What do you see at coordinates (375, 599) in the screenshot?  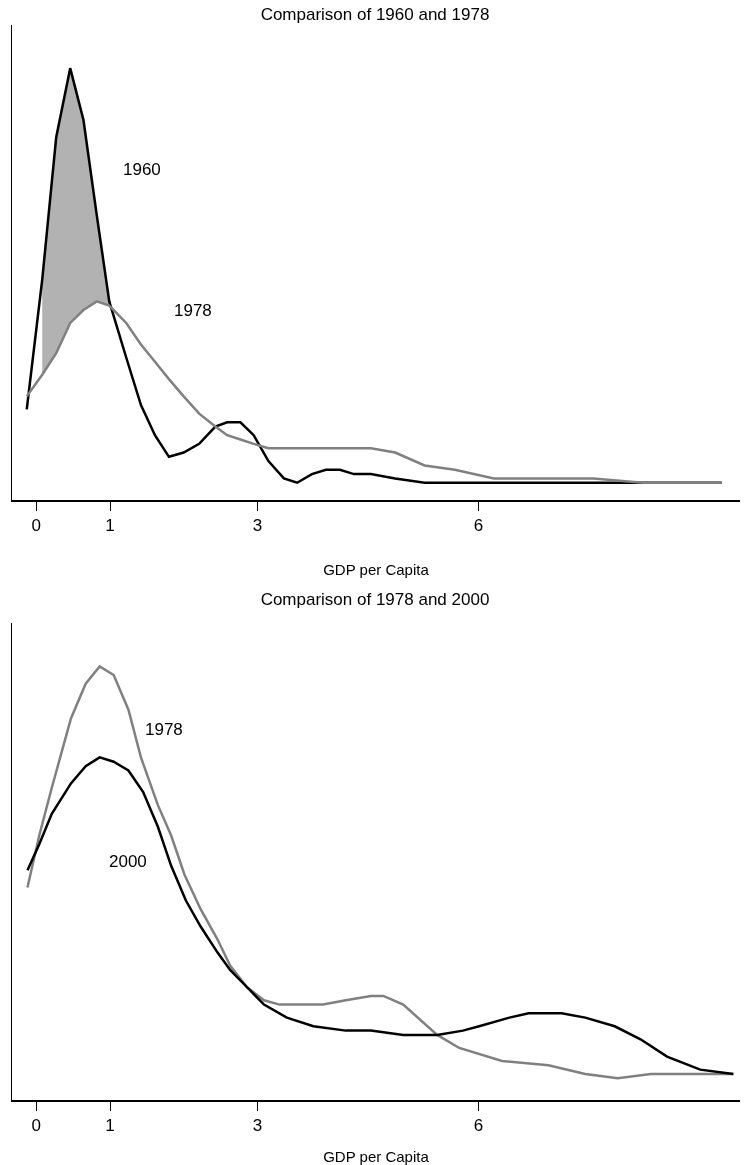 I see `chart-title: Comparison of 1978 and 2000` at bounding box center [375, 599].